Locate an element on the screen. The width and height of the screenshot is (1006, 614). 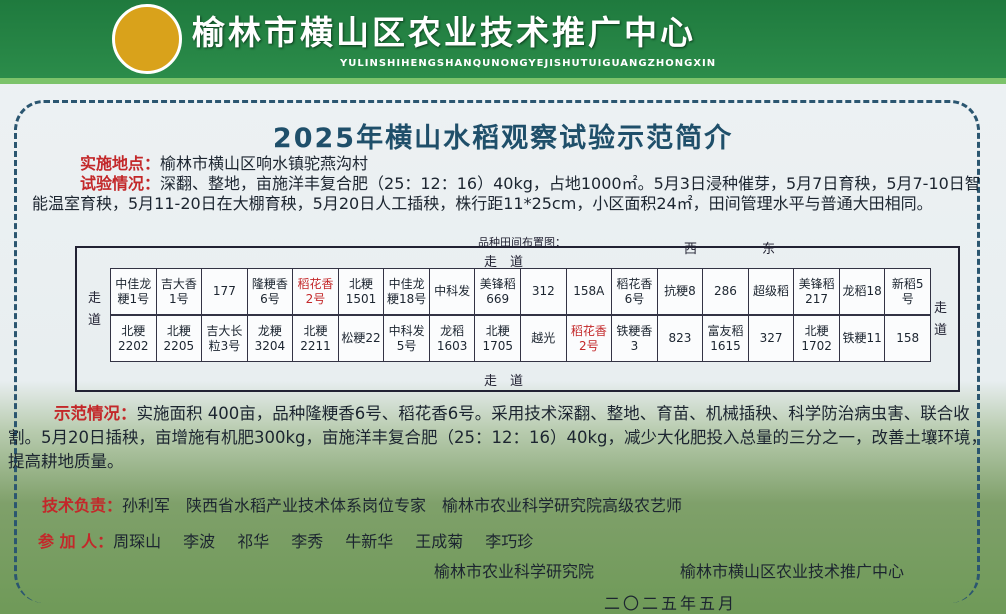
plot-cell: 北粳1705 is located at coordinates (497, 338).